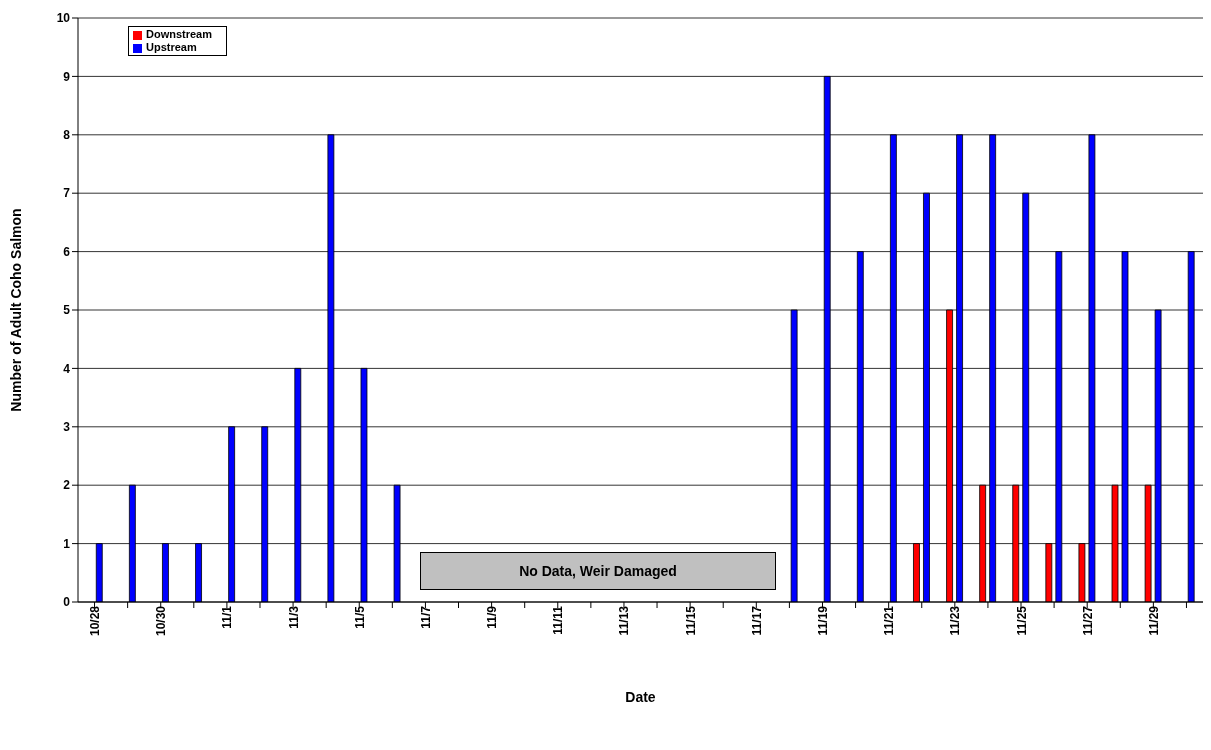 Image resolution: width=1211 pixels, height=750 pixels. What do you see at coordinates (67, 310) in the screenshot?
I see `y-tick-label: 5` at bounding box center [67, 310].